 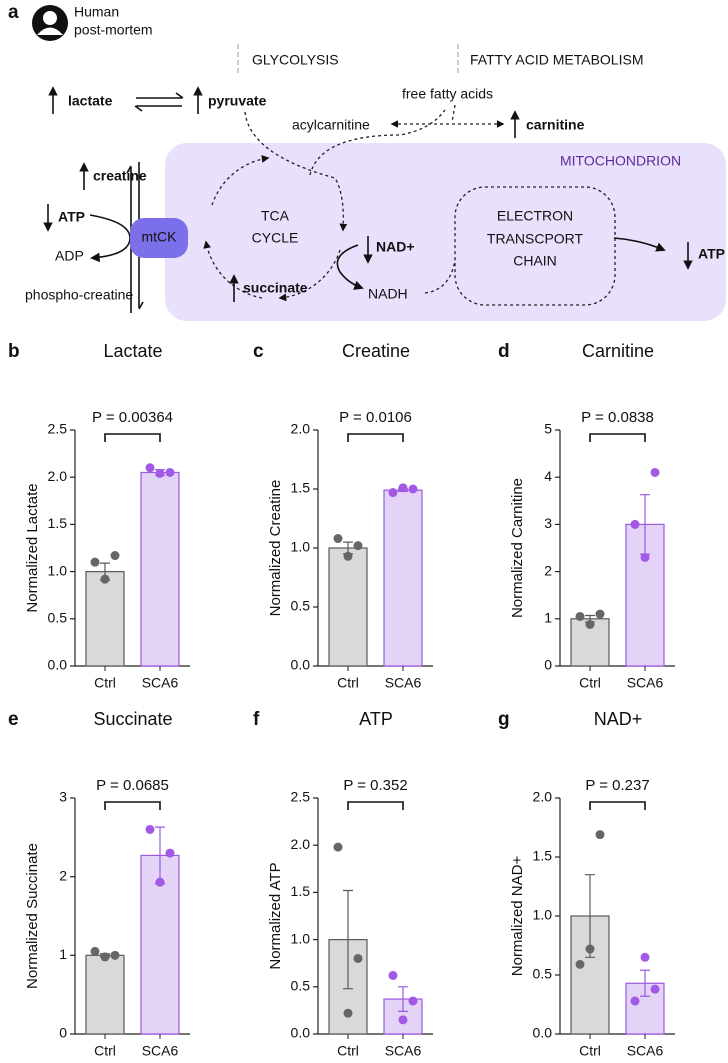 I want to click on panel-label: e, so click(x=13, y=719).